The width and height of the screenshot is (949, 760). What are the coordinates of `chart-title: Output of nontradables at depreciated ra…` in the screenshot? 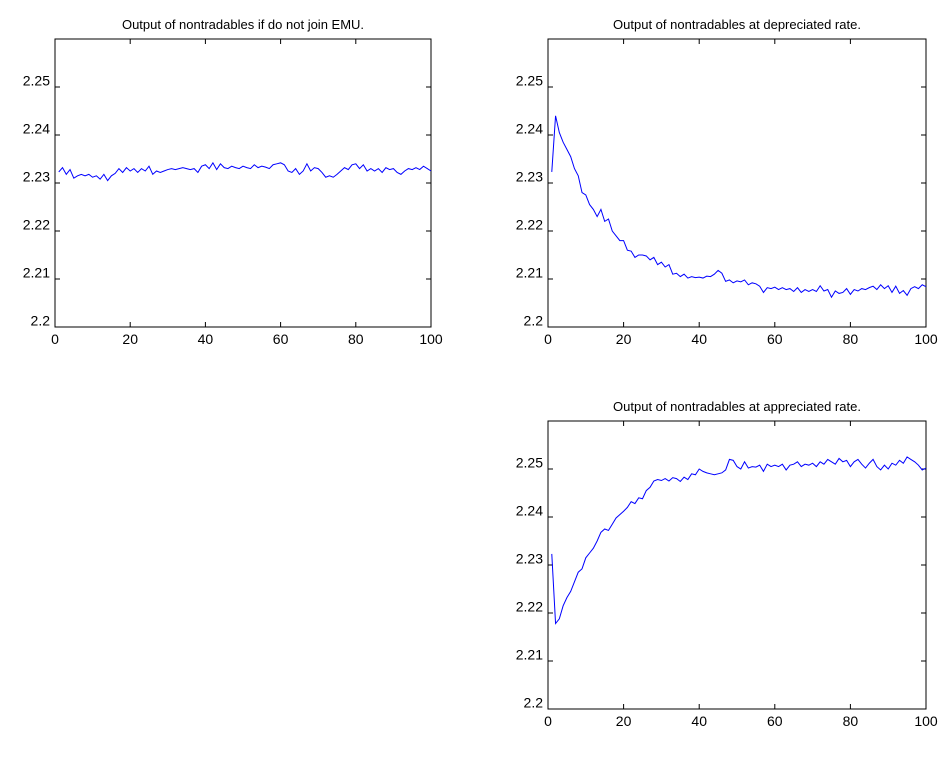 It's located at (737, 24).